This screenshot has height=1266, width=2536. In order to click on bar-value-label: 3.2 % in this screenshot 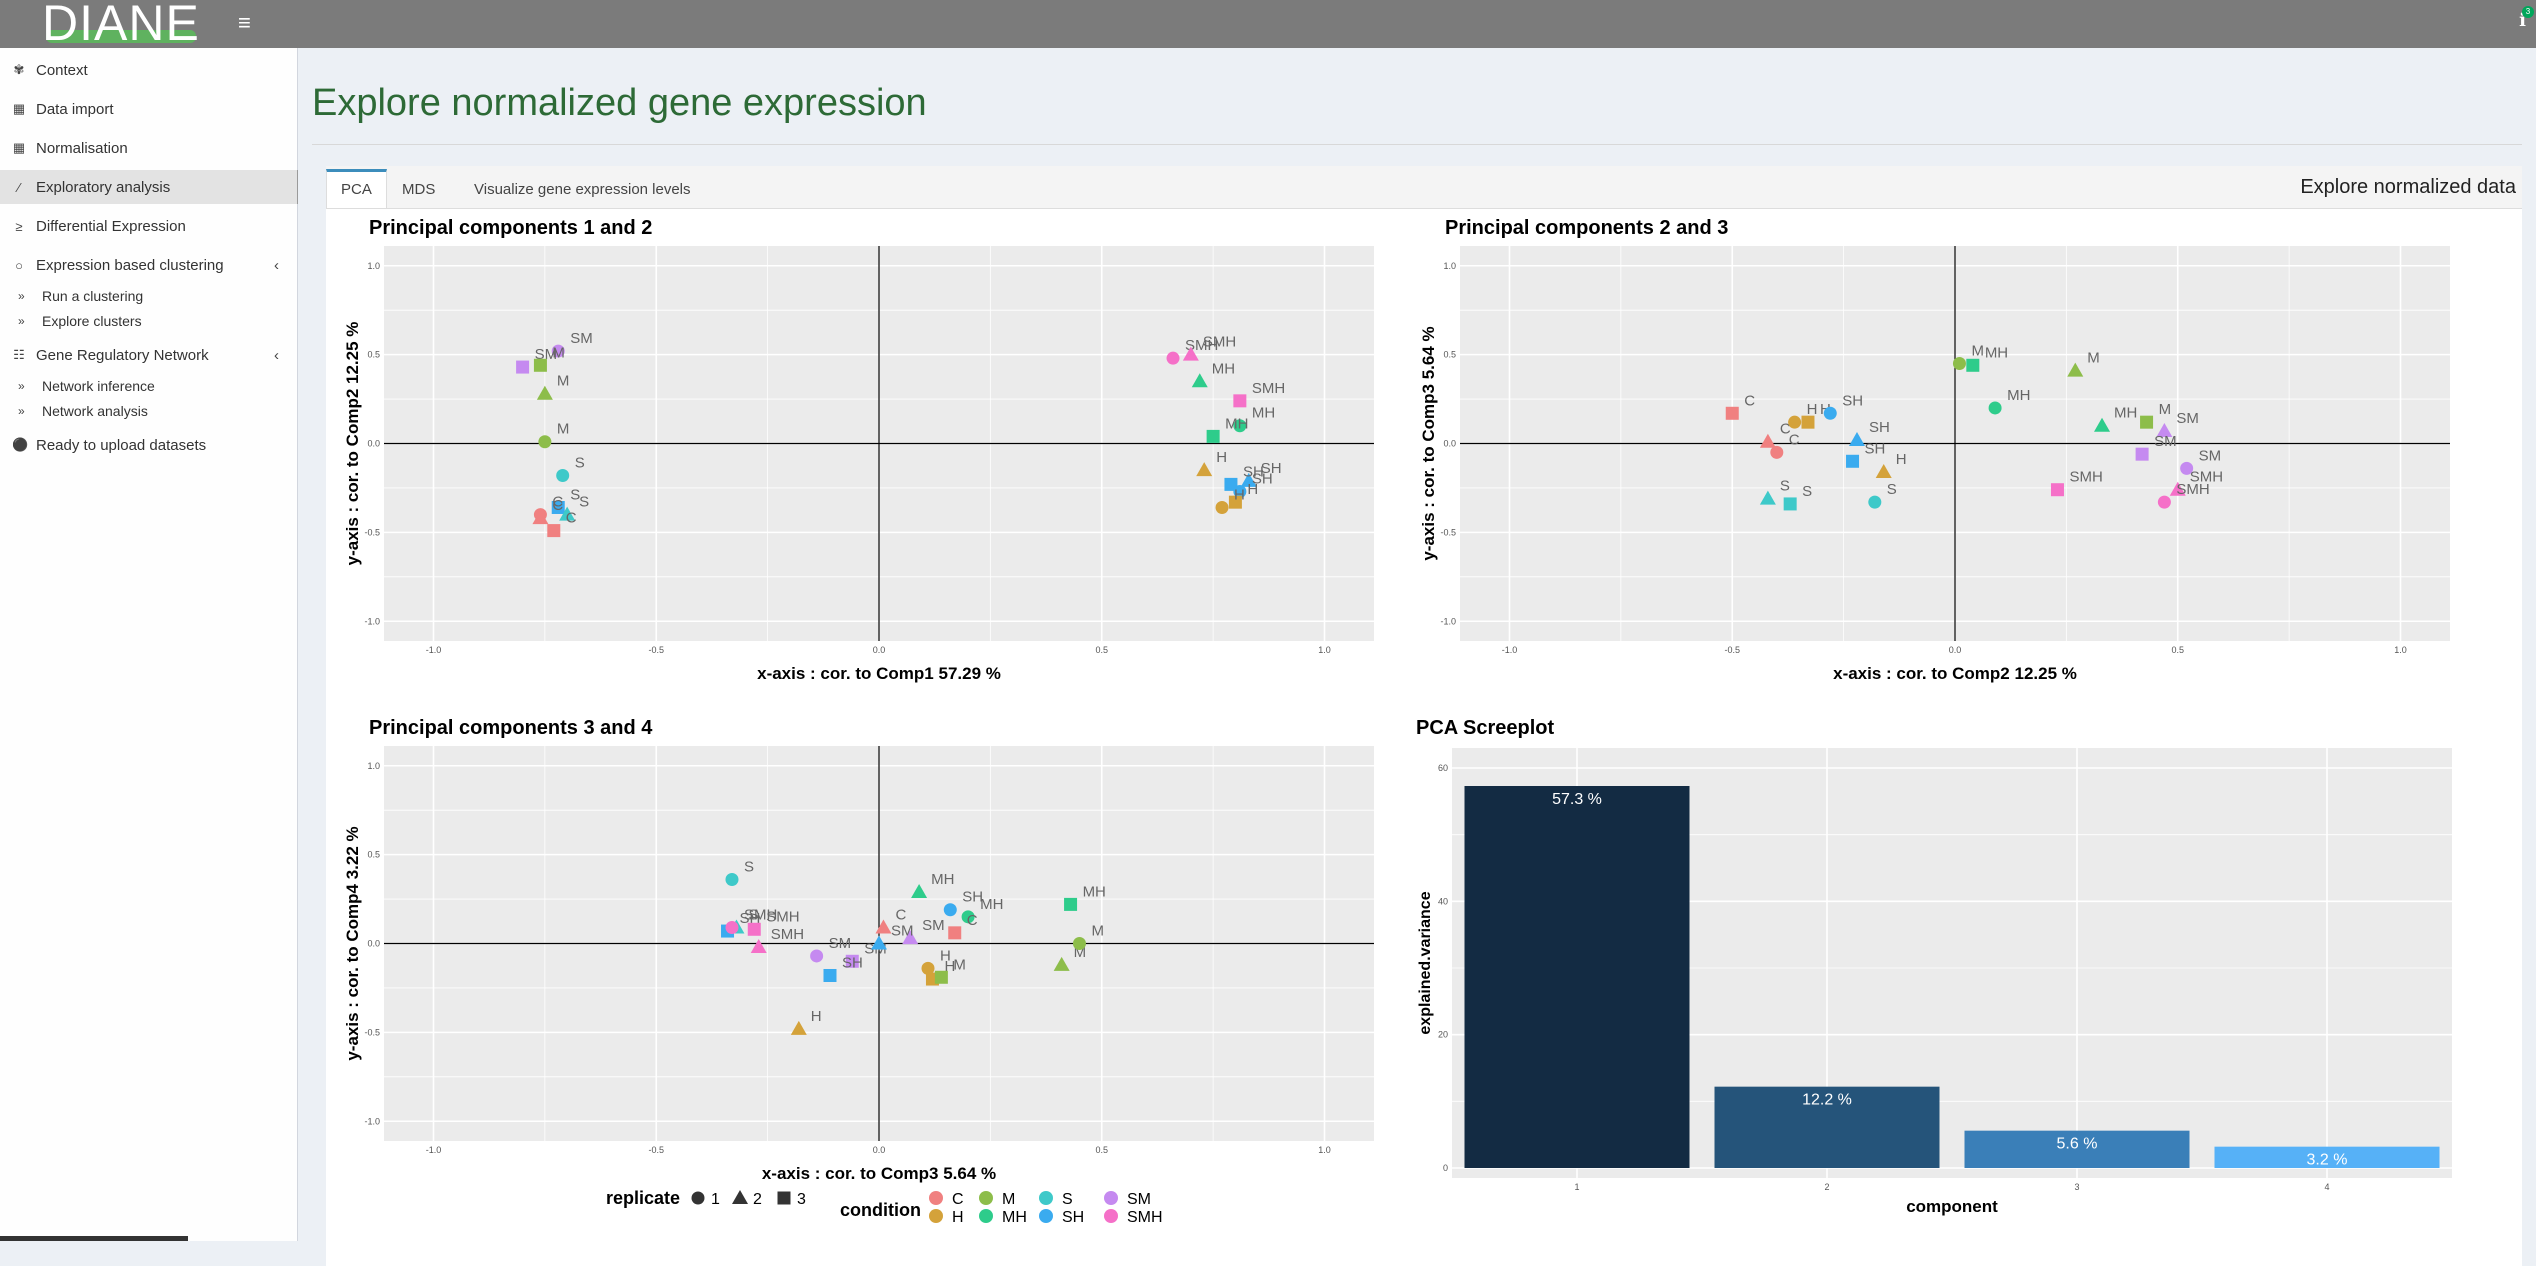, I will do `click(2327, 1160)`.